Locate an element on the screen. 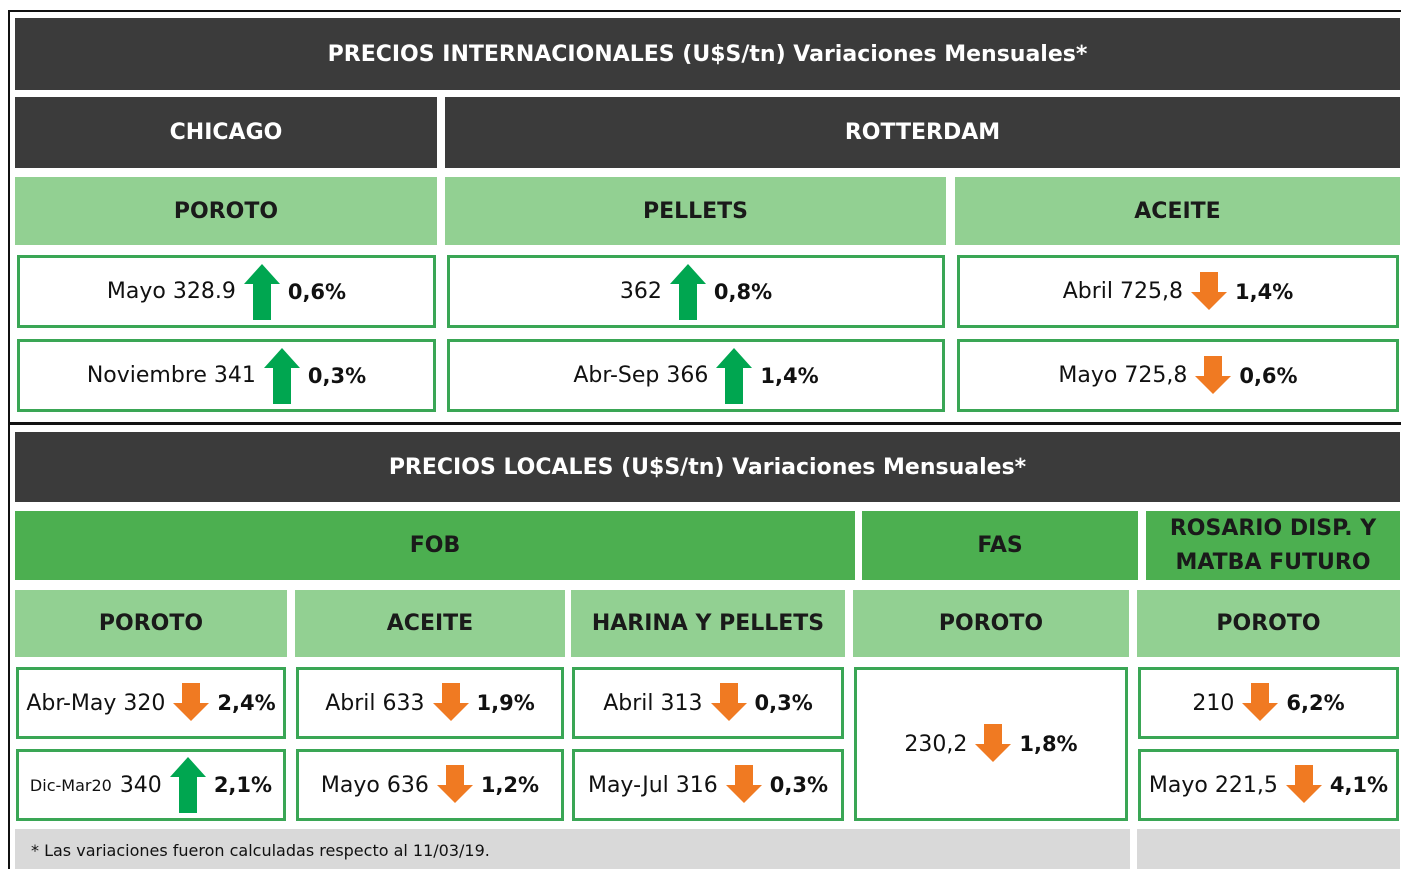 The height and width of the screenshot is (869, 1401). price-cell: Abr-Sep 366 1,4% is located at coordinates (696, 375).